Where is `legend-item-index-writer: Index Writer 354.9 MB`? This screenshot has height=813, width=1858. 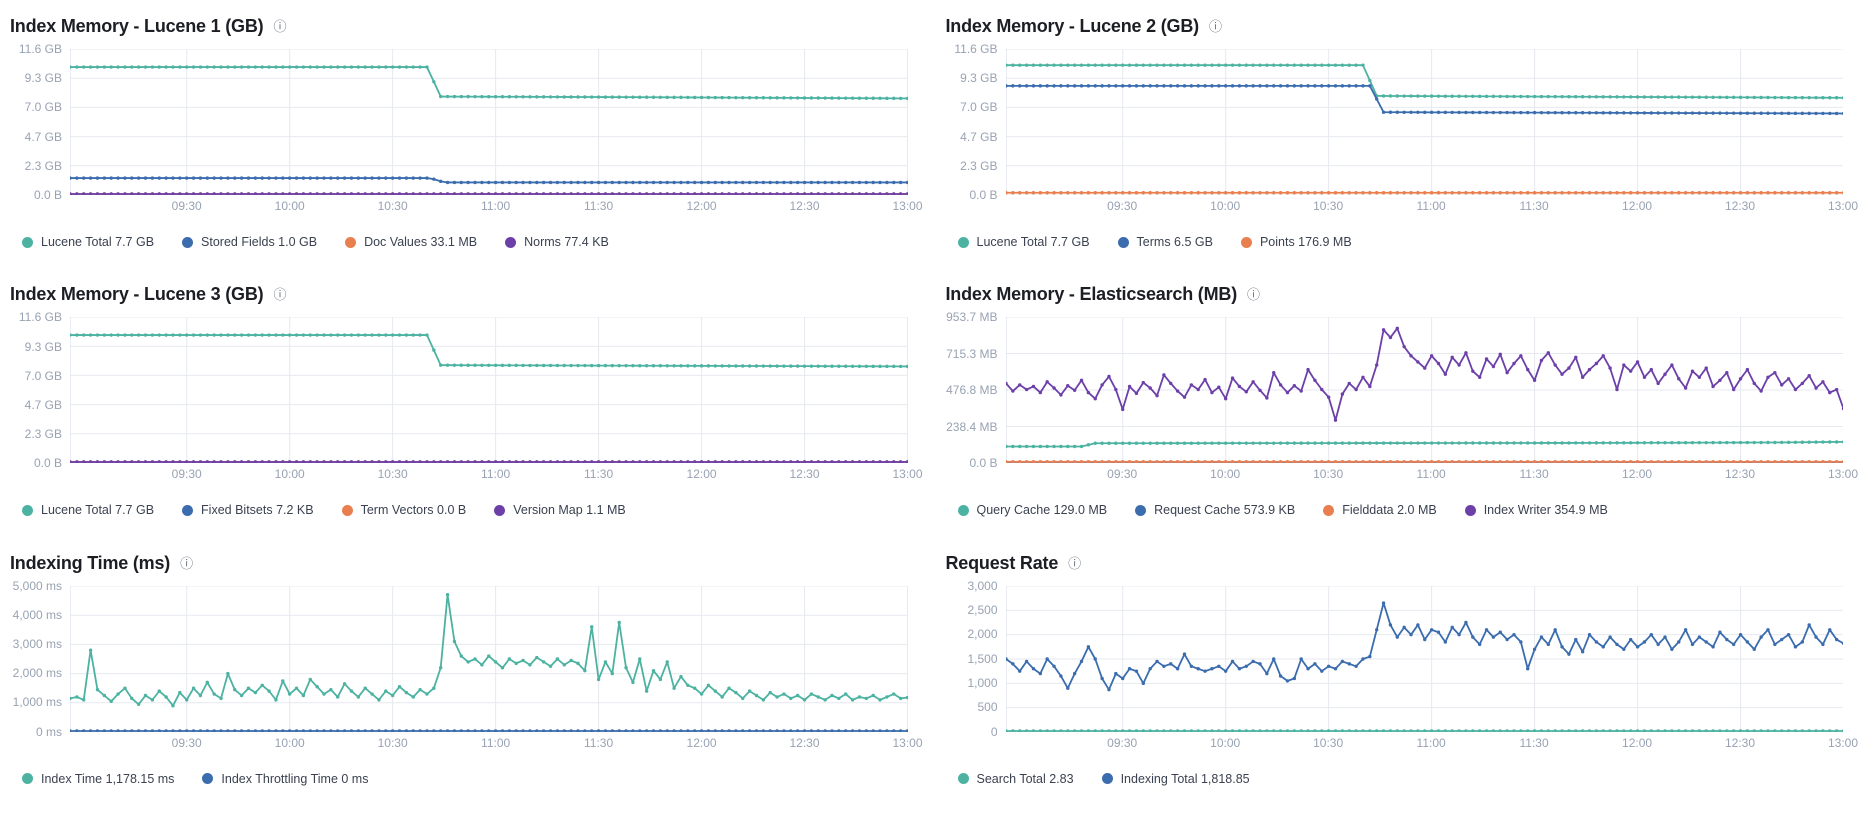
legend-item-index-writer: Index Writer 354.9 MB is located at coordinates (1536, 510).